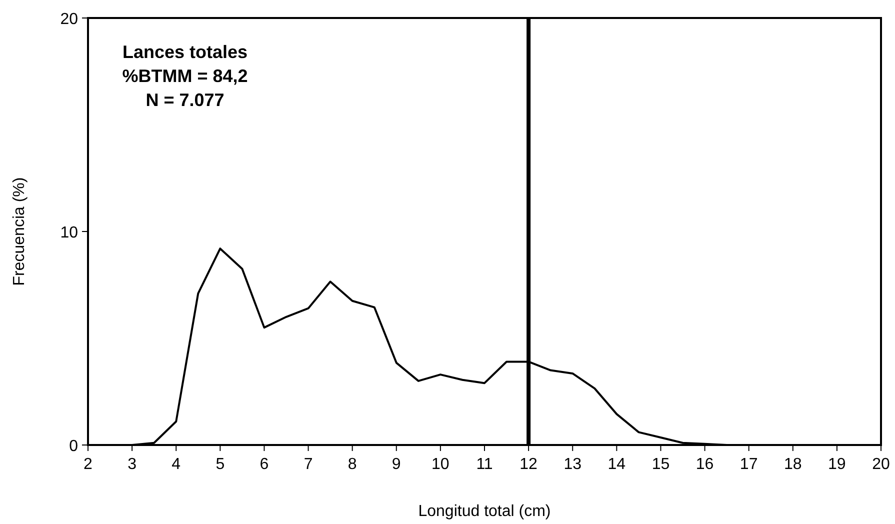 The height and width of the screenshot is (524, 895). I want to click on x-tick-label: 8, so click(352, 464).